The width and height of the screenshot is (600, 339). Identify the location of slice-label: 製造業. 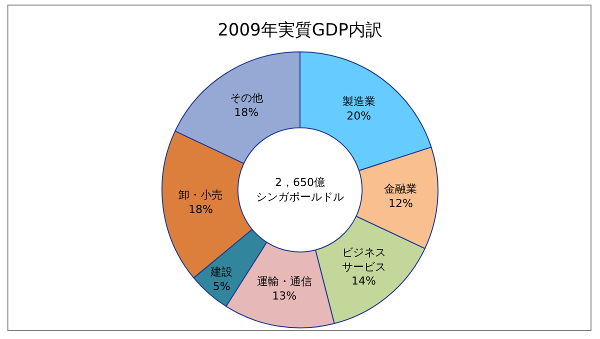
(359, 101).